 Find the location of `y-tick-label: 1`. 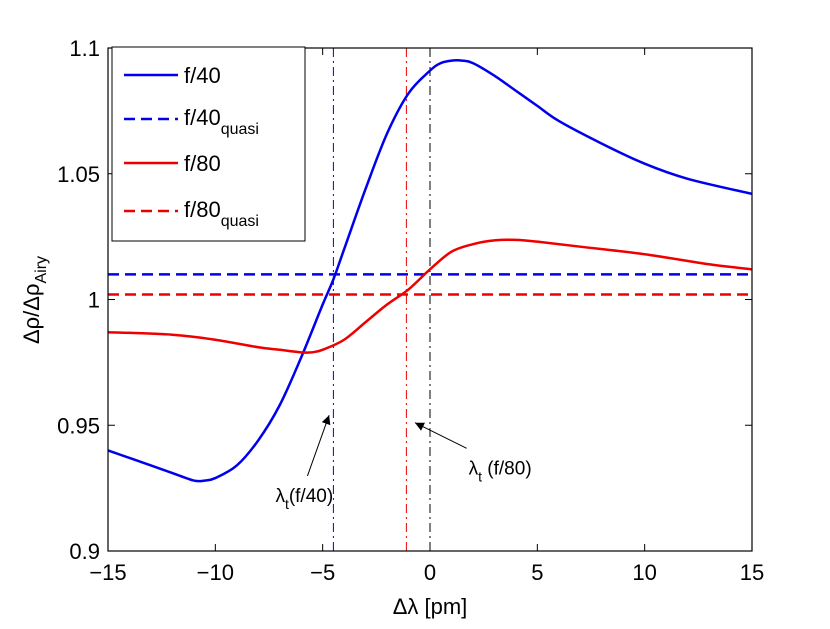

y-tick-label: 1 is located at coordinates (94, 300).